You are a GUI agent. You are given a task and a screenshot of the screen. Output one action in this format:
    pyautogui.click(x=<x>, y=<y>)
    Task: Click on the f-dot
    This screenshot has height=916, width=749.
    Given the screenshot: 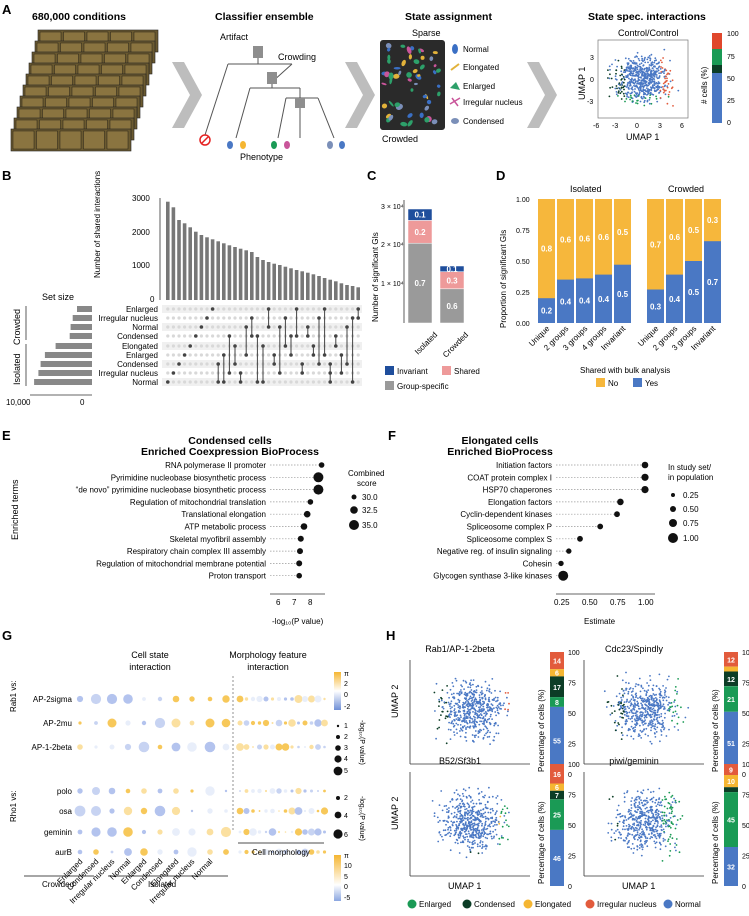 What is the action you would take?
    pyautogui.click(x=569, y=551)
    